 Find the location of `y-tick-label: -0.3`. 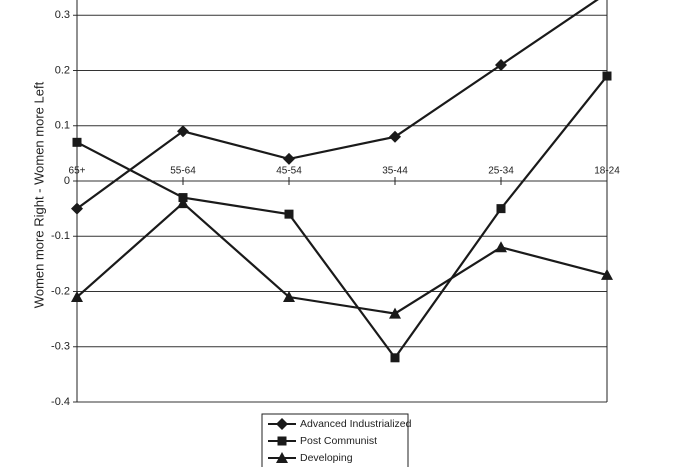

y-tick-label: -0.3 is located at coordinates (60, 347).